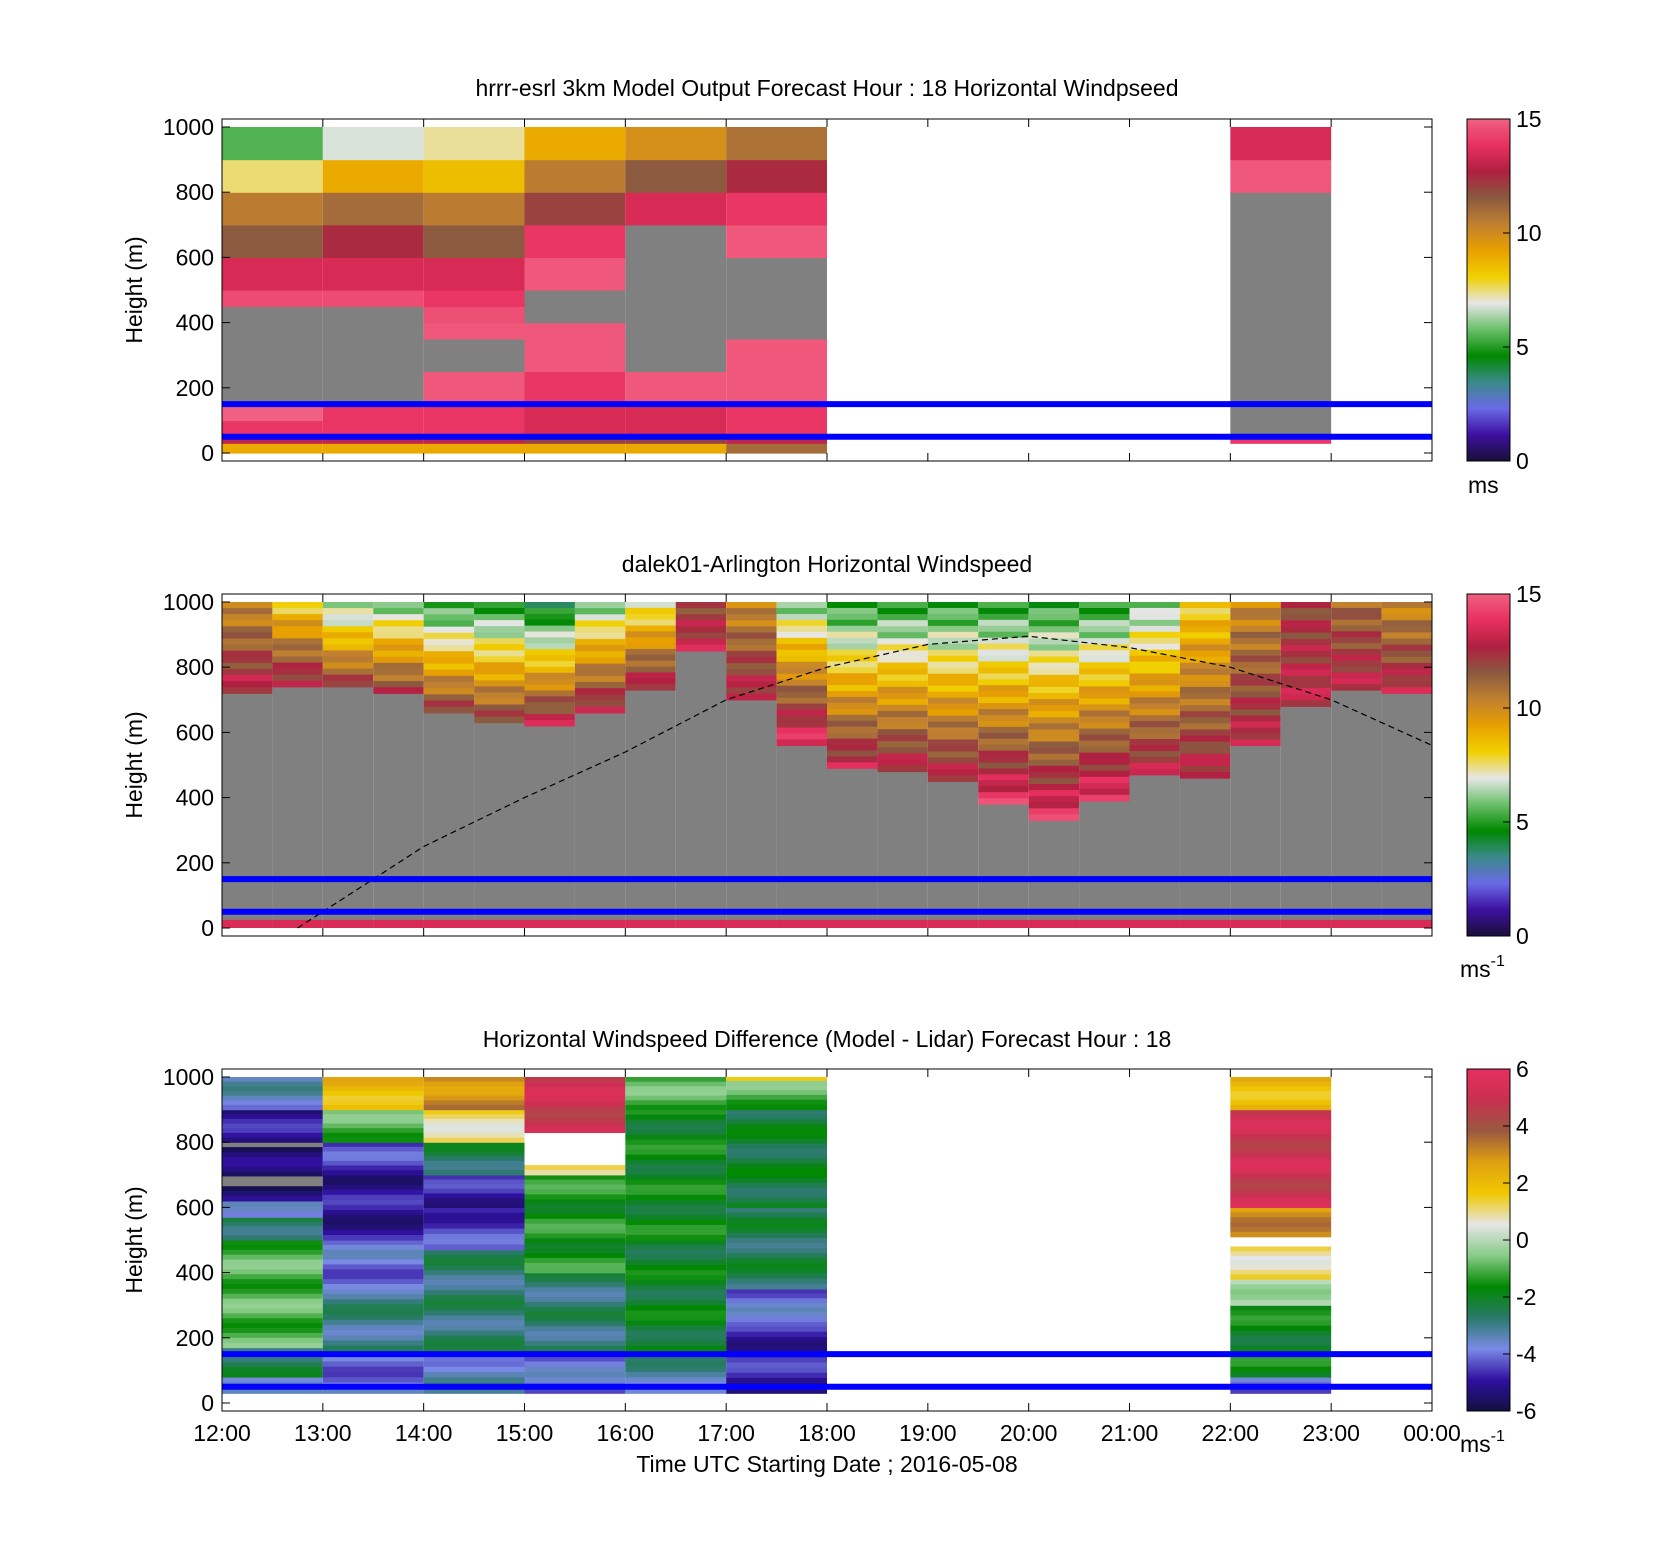 The height and width of the screenshot is (1561, 1680). What do you see at coordinates (1520, 1240) in the screenshot?
I see `colorbar-ticks: -6 -4 -2 0 2 4 6` at bounding box center [1520, 1240].